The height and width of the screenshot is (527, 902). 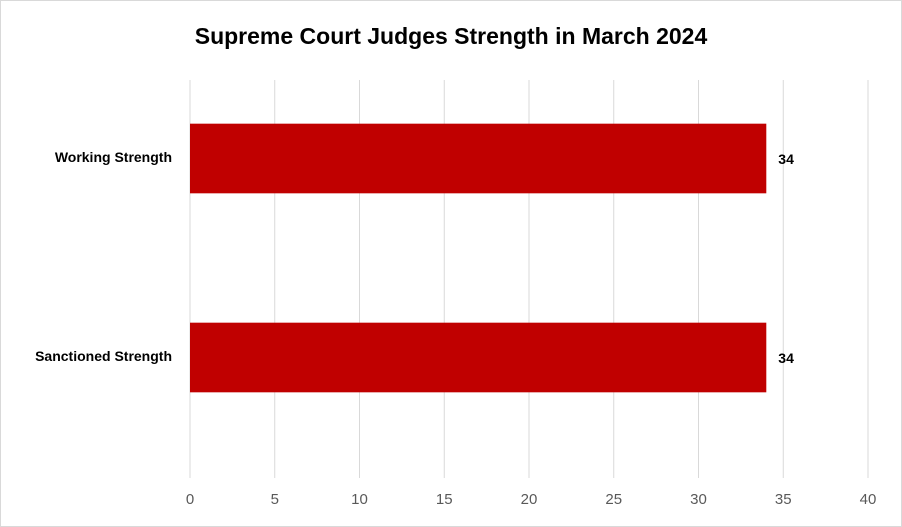 What do you see at coordinates (868, 499) in the screenshot?
I see `x-tick-label: 40` at bounding box center [868, 499].